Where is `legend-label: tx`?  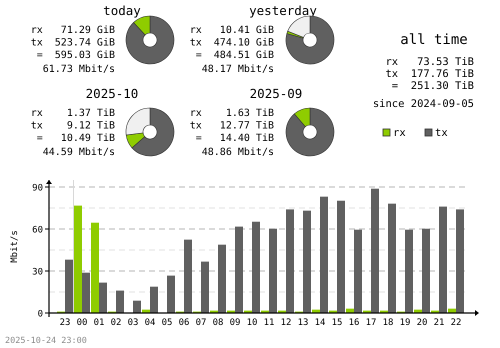
legend-label: tx is located at coordinates (441, 133).